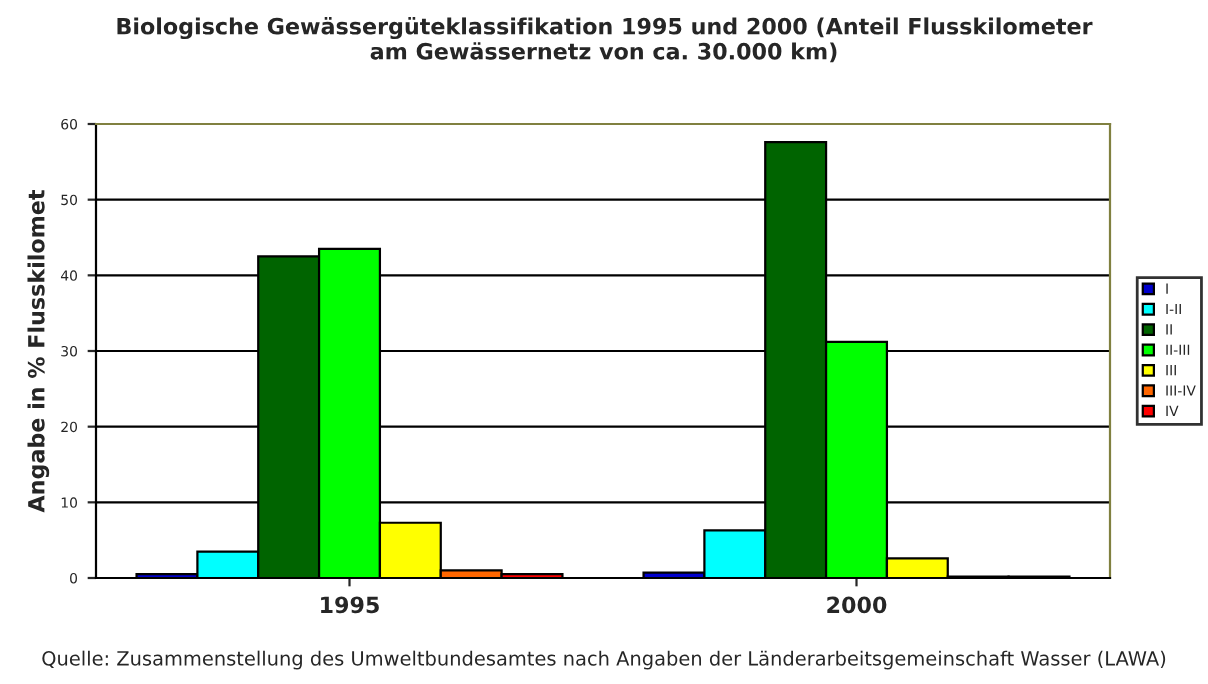 The image size is (1208, 684). What do you see at coordinates (857, 605) in the screenshot?
I see `x-tick-label: 2000` at bounding box center [857, 605].